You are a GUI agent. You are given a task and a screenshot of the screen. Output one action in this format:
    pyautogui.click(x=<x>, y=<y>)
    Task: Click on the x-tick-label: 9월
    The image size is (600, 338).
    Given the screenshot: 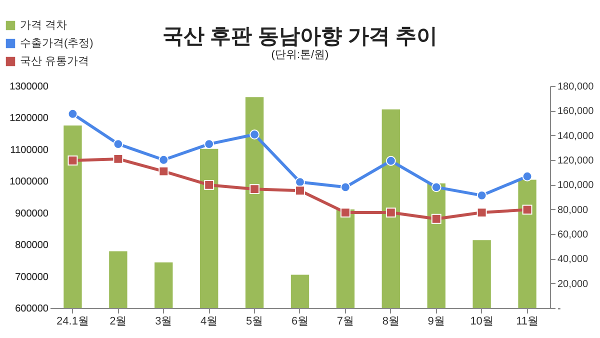 What is the action you would take?
    pyautogui.click(x=436, y=322)
    